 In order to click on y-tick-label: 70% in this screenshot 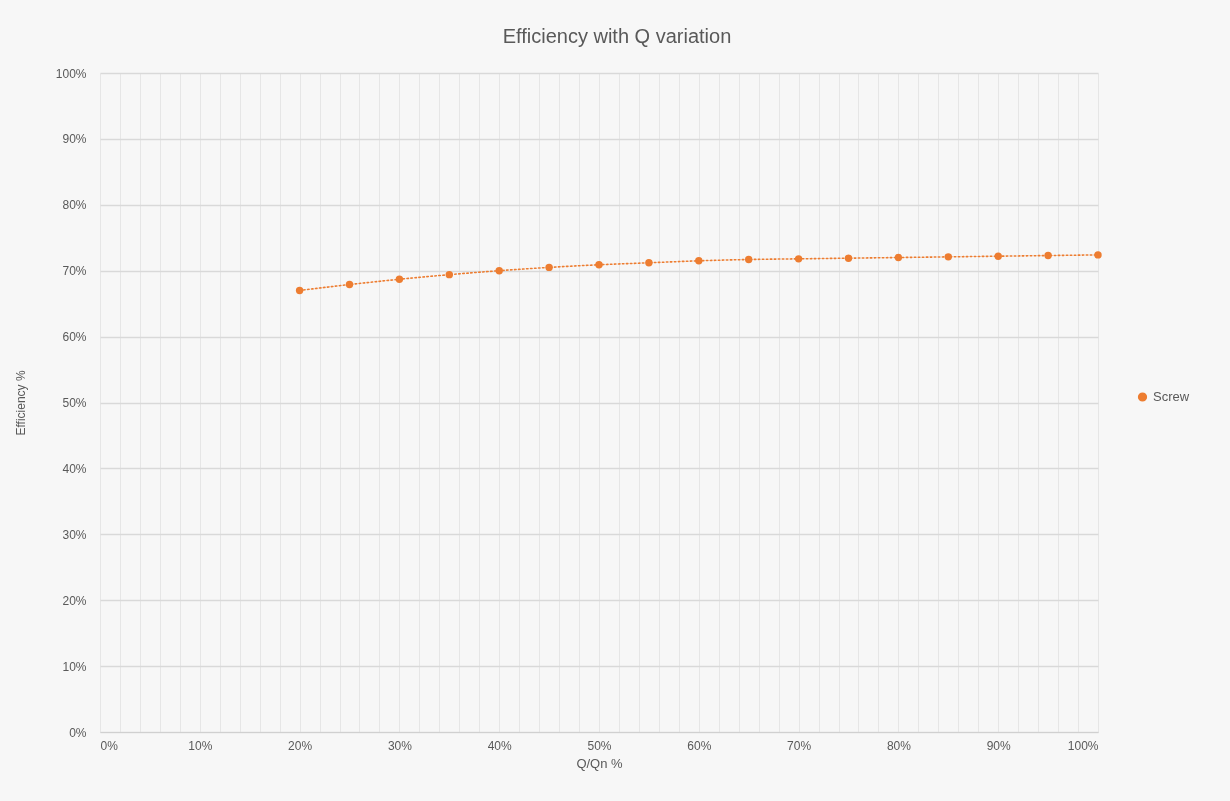, I will do `click(74, 271)`.